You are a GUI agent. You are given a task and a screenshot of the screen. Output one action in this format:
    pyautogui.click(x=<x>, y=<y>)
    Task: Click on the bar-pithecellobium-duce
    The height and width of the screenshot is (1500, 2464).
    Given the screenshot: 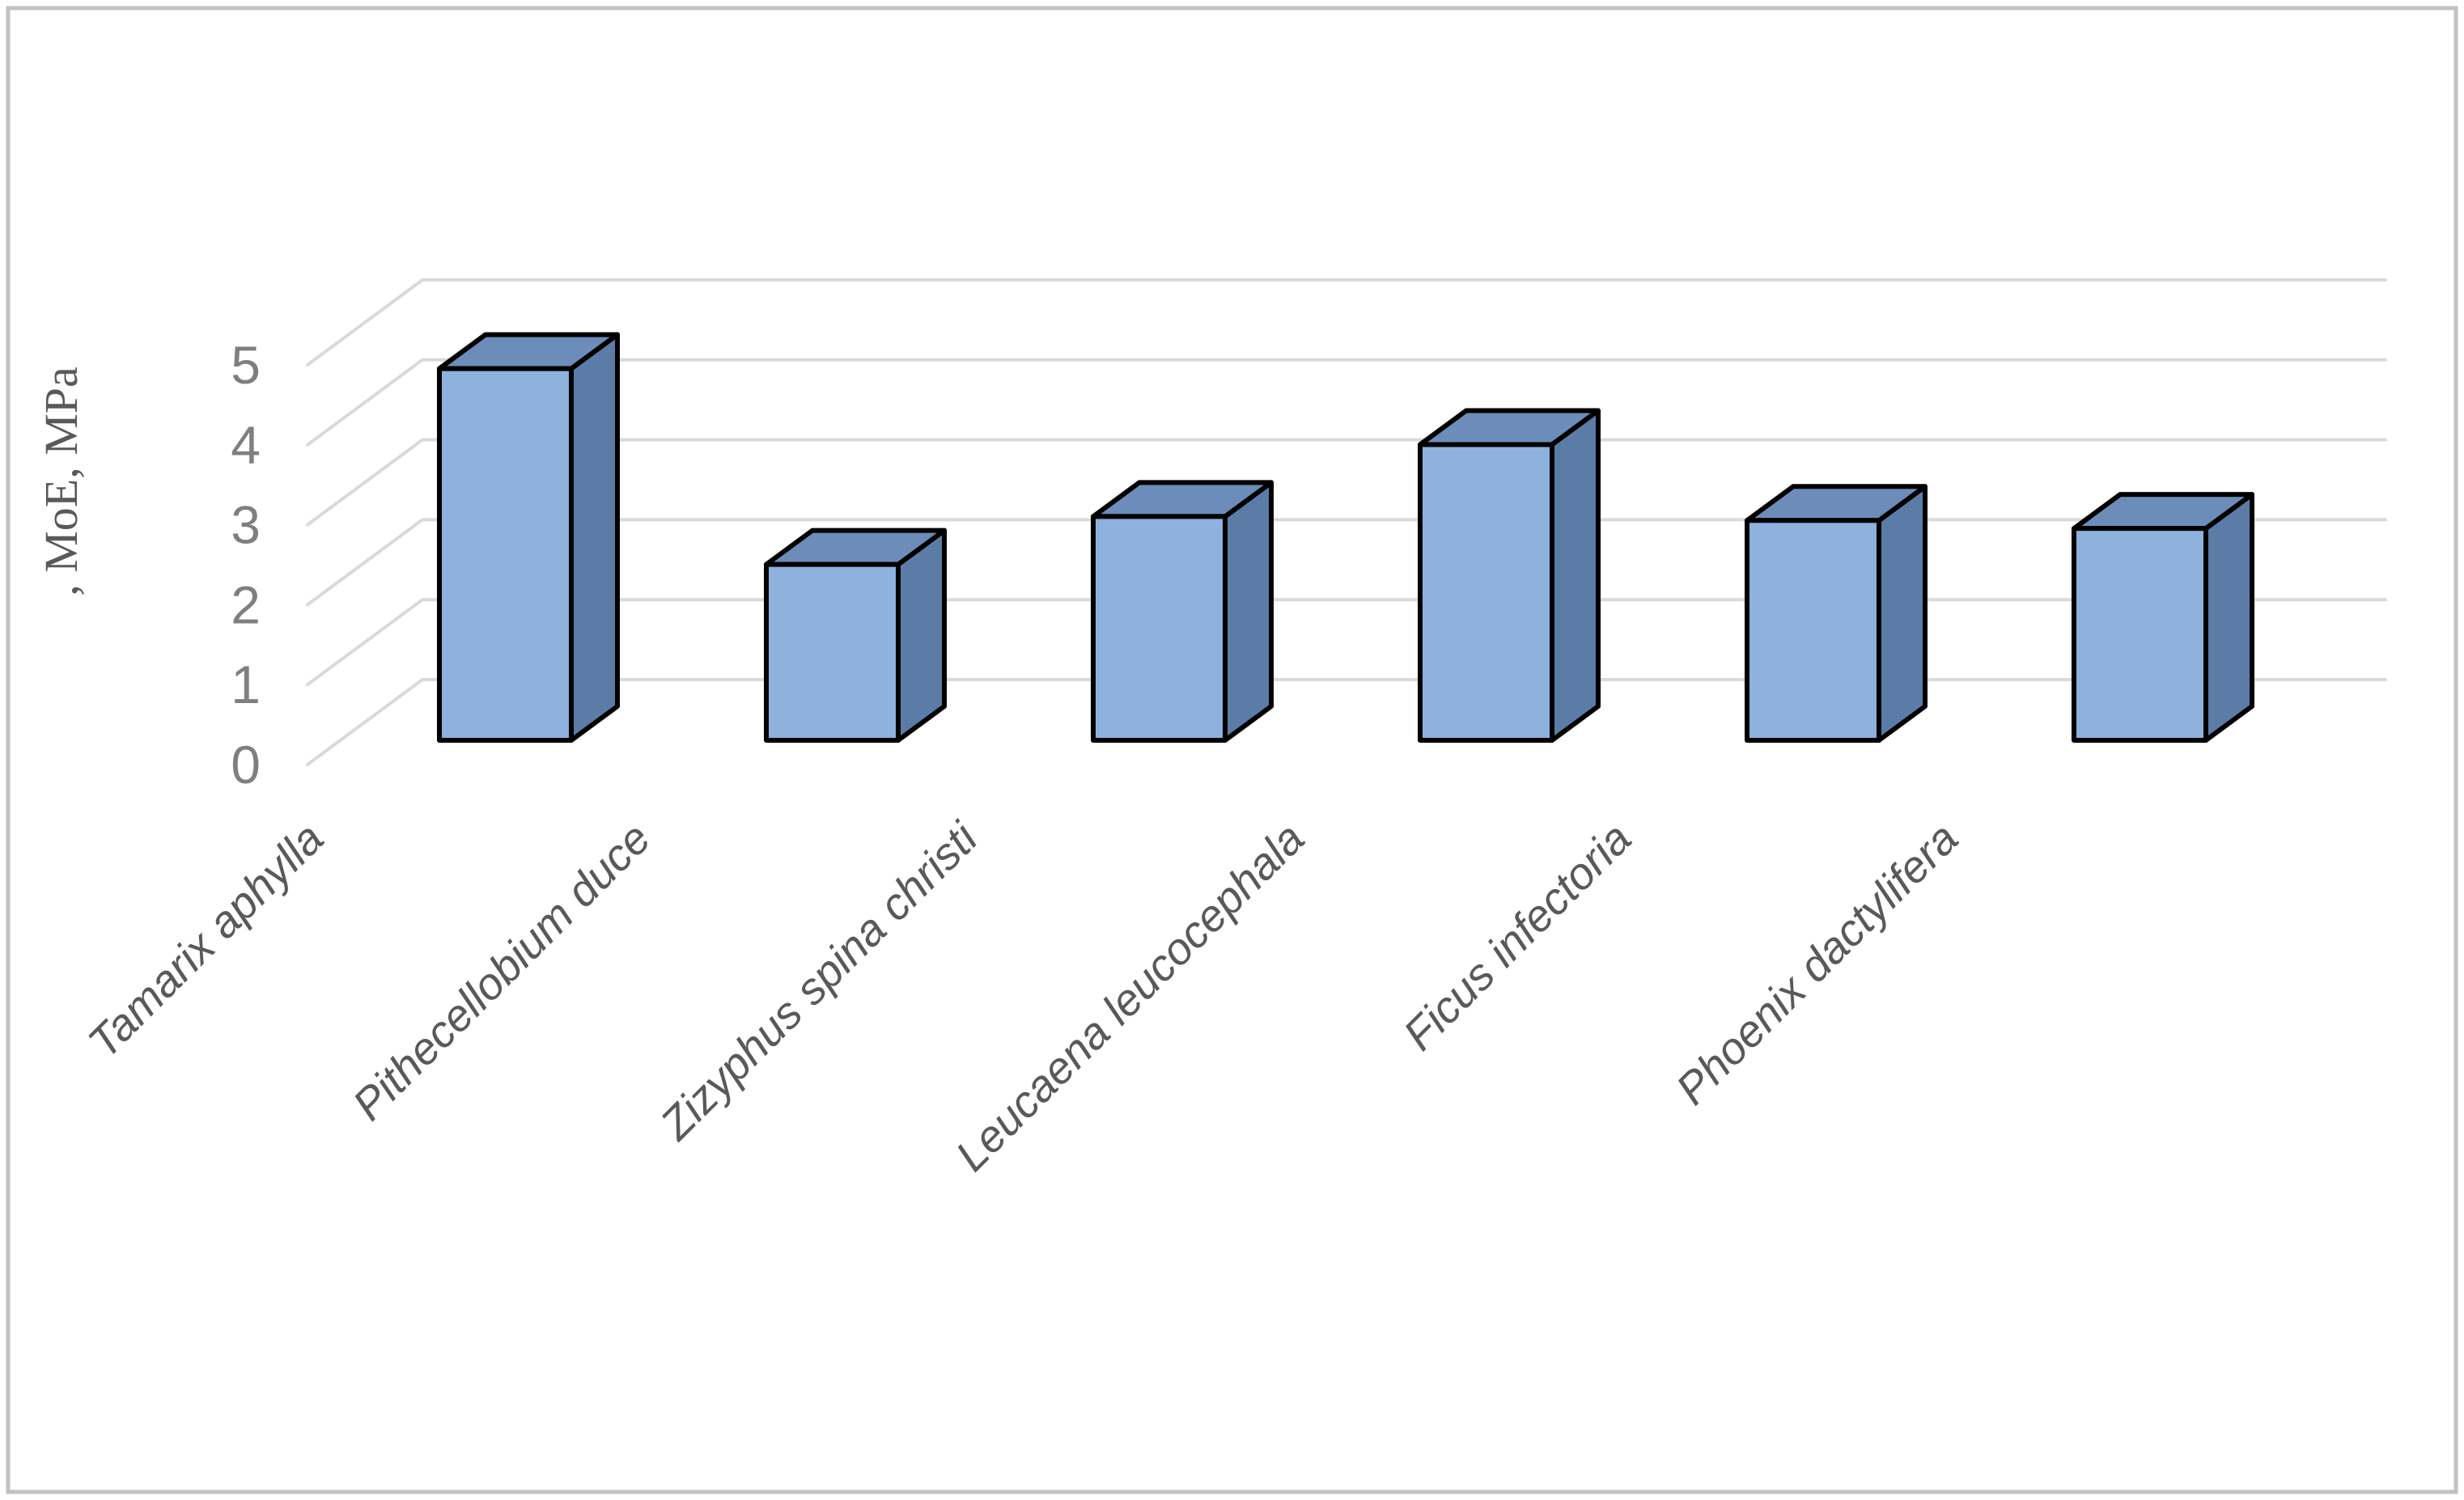 What is the action you would take?
    pyautogui.click(x=856, y=635)
    